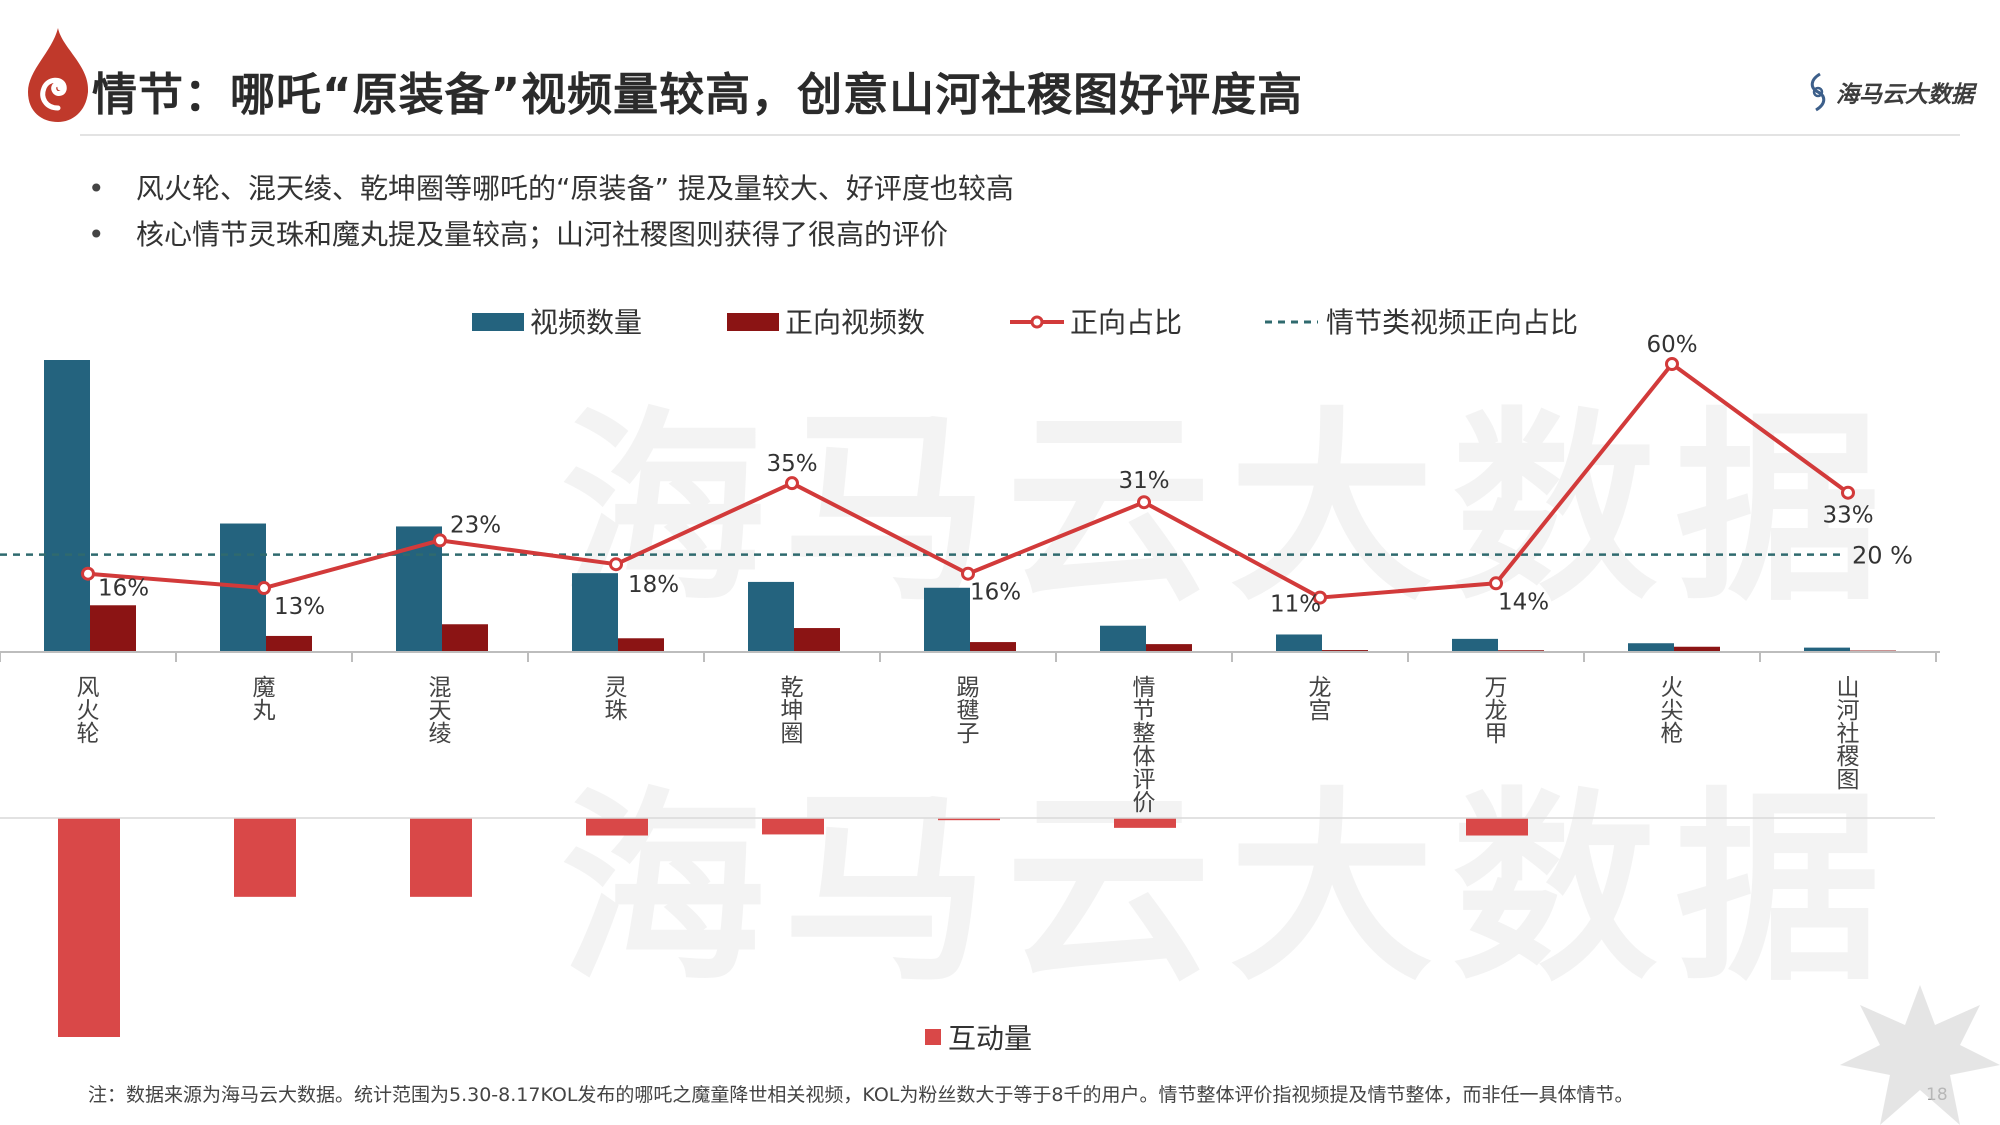 This screenshot has height=1125, width=2000. I want to click on legend-label: 正向占比, so click(1126, 322).